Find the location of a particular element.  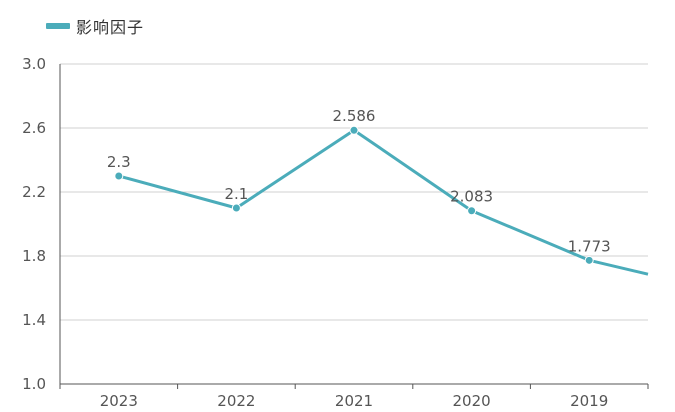

x-tick-label: 2019 is located at coordinates (589, 401).